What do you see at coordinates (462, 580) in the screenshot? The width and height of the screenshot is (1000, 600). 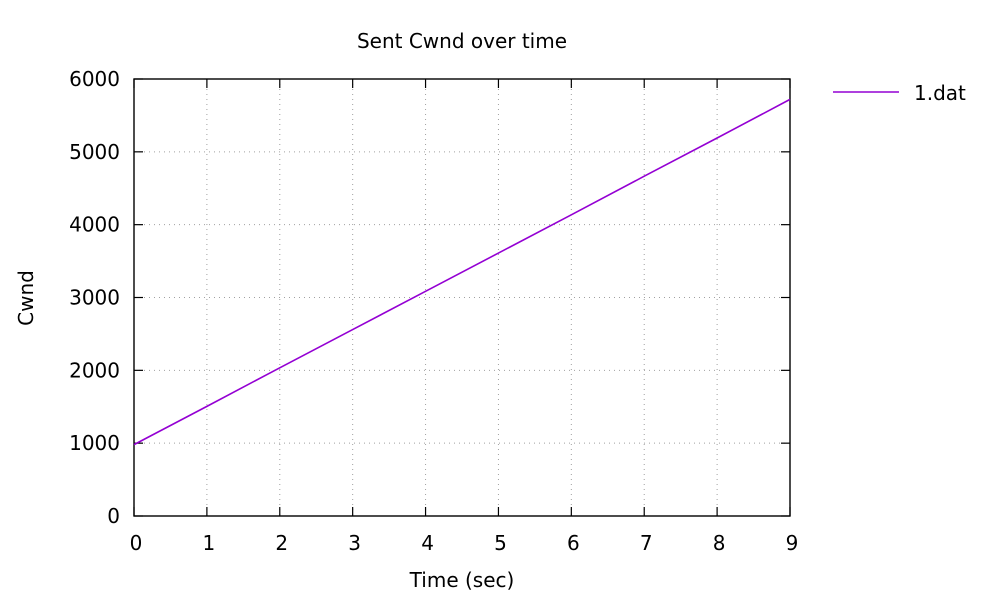 I see `x-axis-label: Time (sec)` at bounding box center [462, 580].